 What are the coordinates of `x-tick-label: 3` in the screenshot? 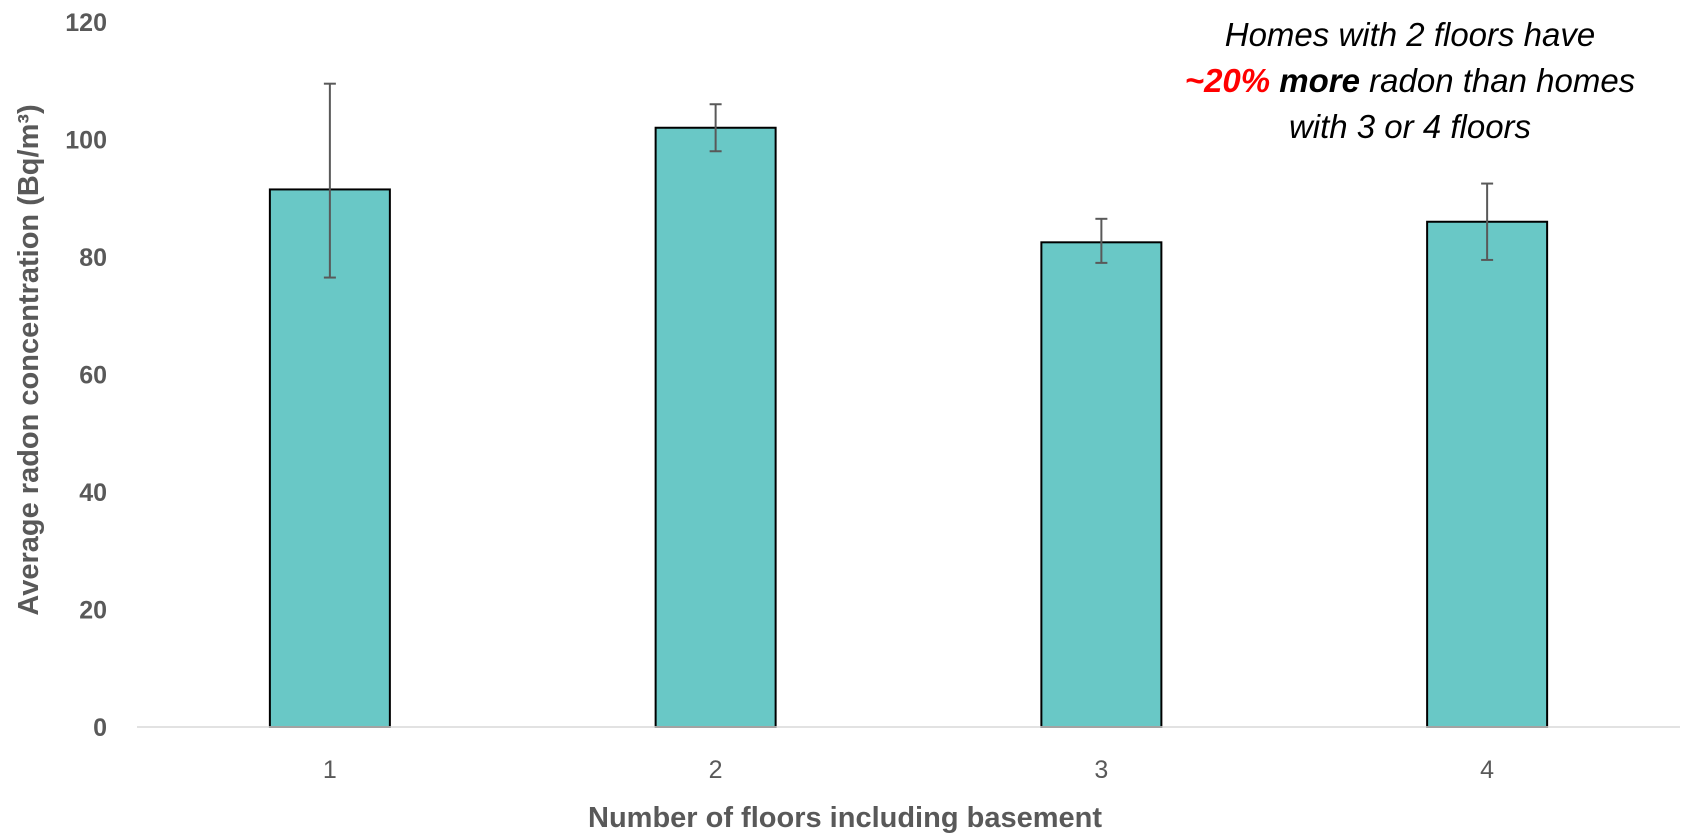 It's located at (1101, 770).